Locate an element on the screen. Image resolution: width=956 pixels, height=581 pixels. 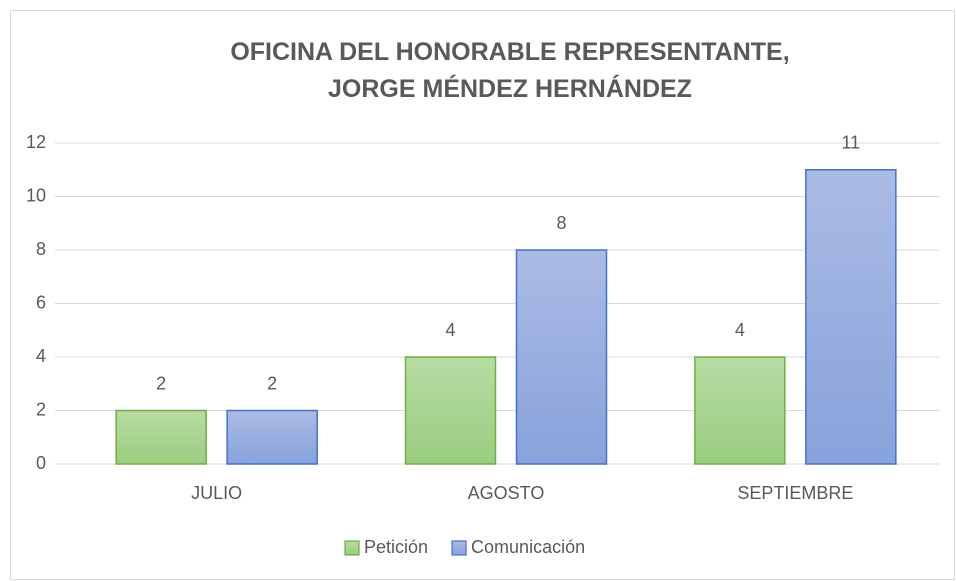
y-tick-label: 10 is located at coordinates (36, 195).